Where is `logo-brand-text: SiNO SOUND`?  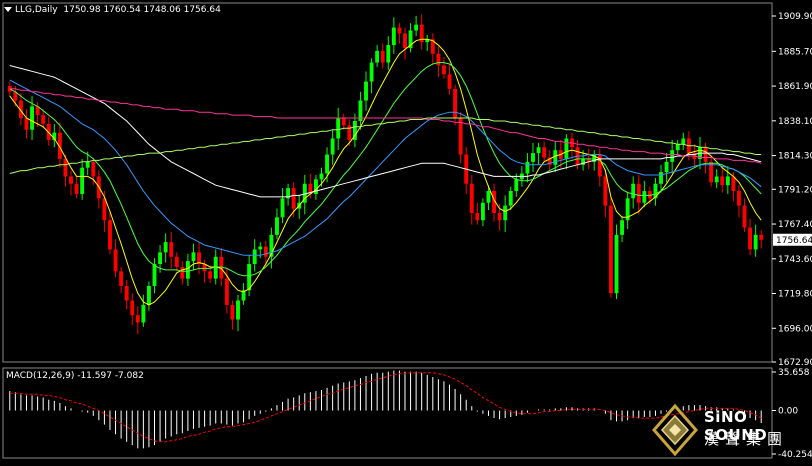 logo-brand-text: SiNO SOUND is located at coordinates (736, 426).